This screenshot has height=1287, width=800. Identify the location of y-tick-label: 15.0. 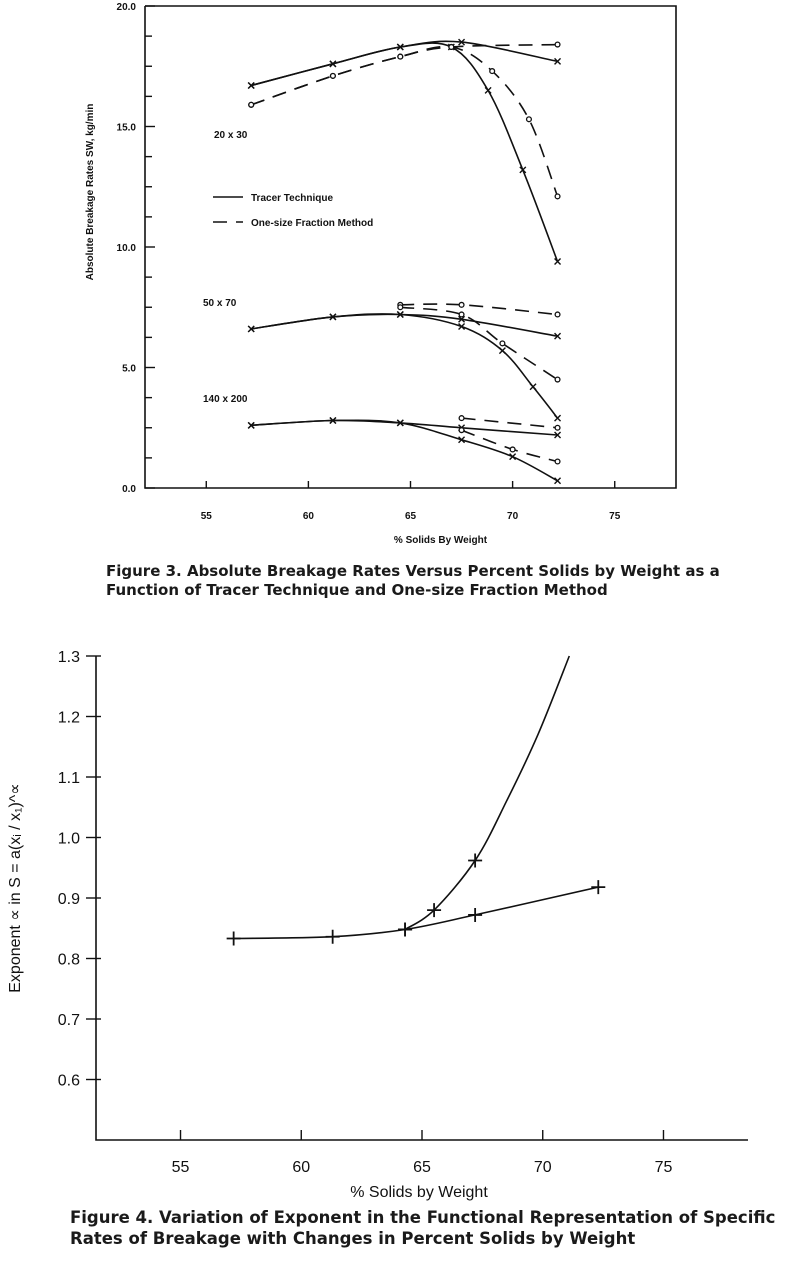
(127, 128).